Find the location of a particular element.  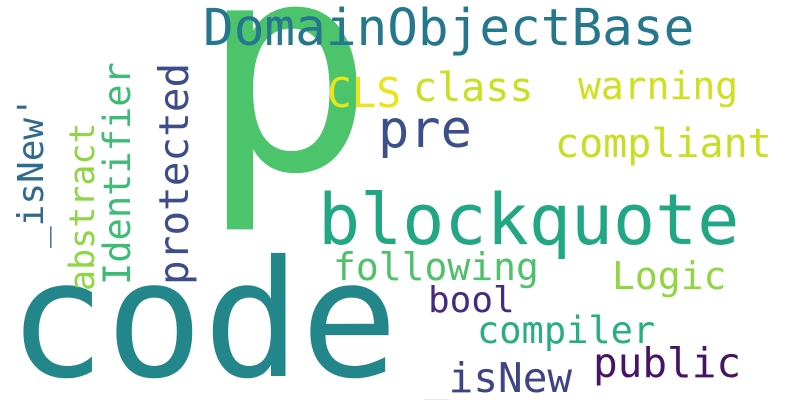

word-cls: CLS is located at coordinates (364, 93).